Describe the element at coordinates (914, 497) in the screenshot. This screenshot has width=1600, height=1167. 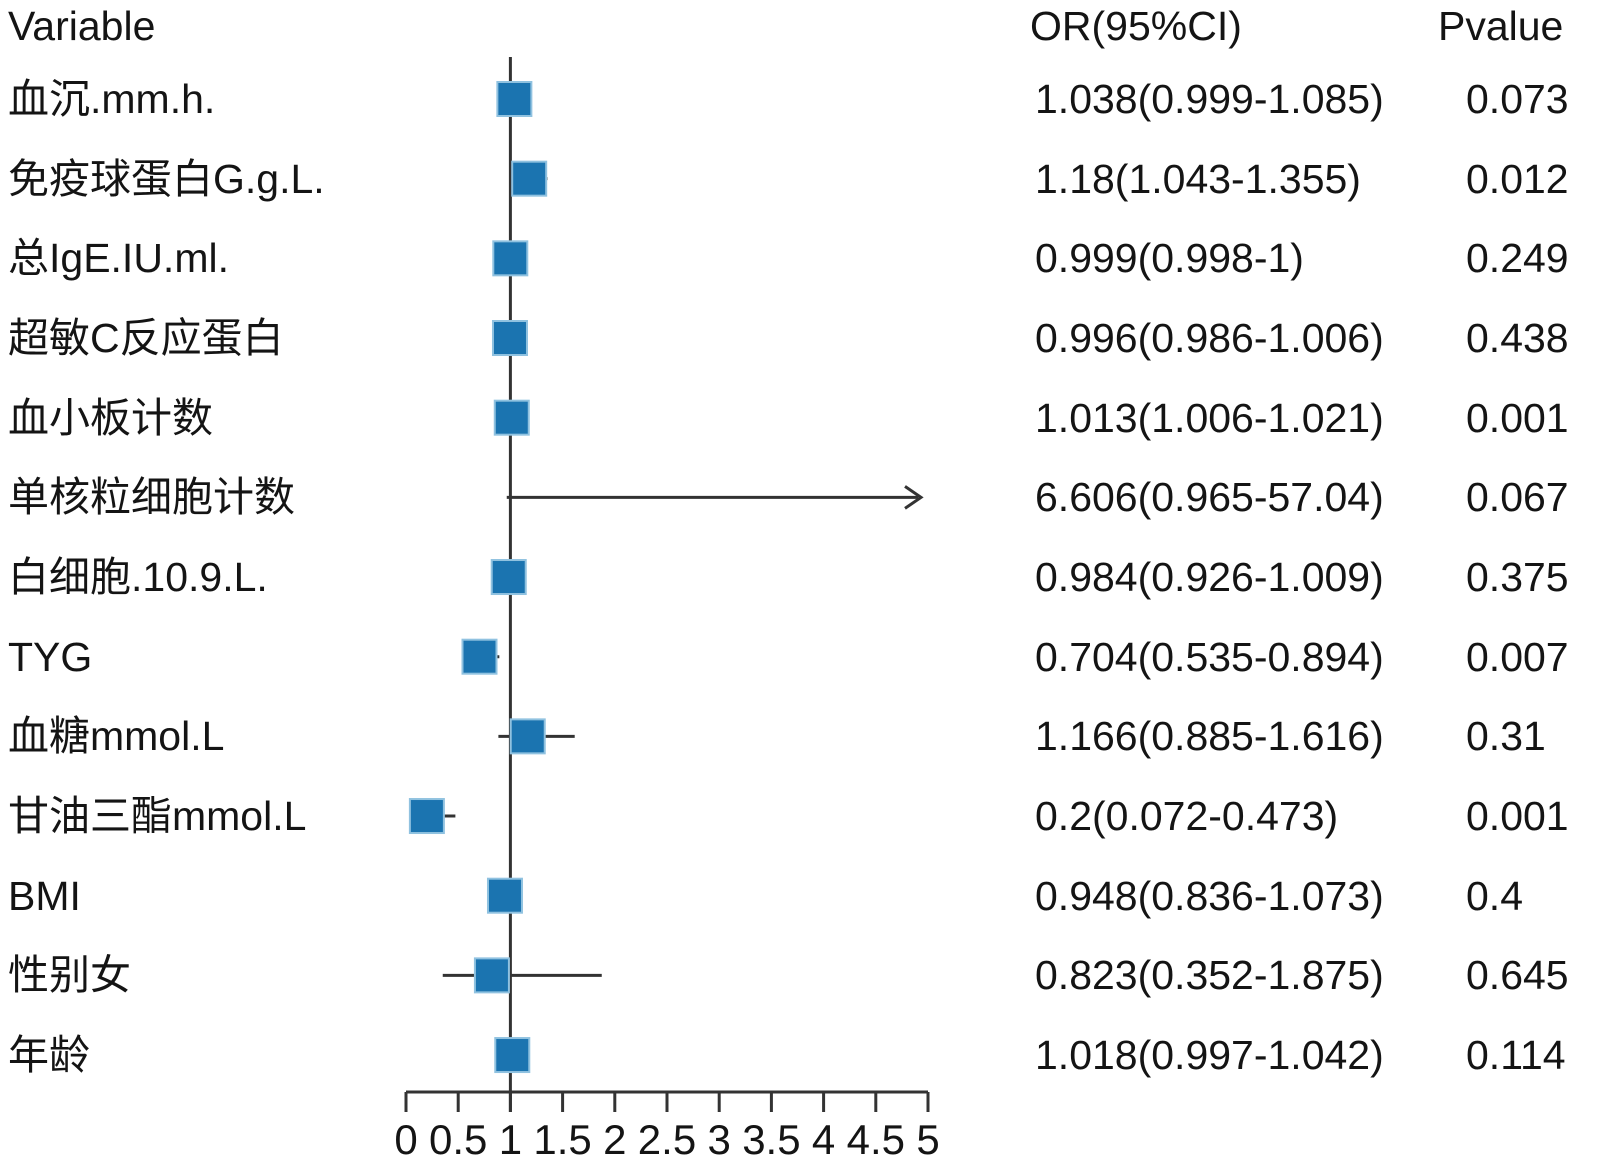
I see `arrow-head-icon` at that location.